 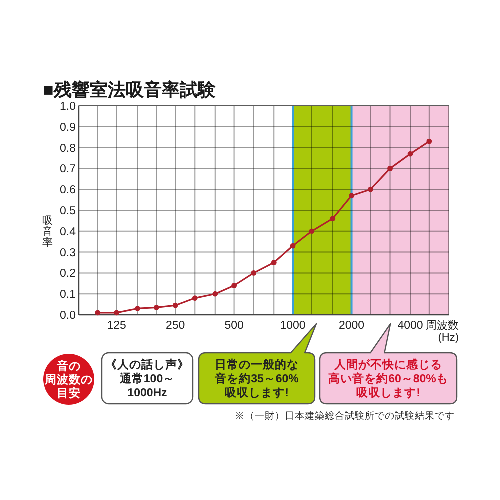 What do you see at coordinates (48, 232) in the screenshot?
I see `y-axis-title: 吸音率` at bounding box center [48, 232].